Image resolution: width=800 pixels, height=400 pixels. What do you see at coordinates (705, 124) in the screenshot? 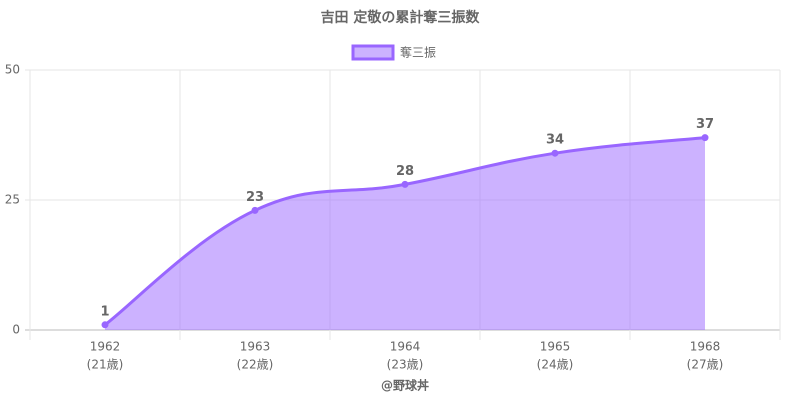
I see `data-label: 37` at bounding box center [705, 124].